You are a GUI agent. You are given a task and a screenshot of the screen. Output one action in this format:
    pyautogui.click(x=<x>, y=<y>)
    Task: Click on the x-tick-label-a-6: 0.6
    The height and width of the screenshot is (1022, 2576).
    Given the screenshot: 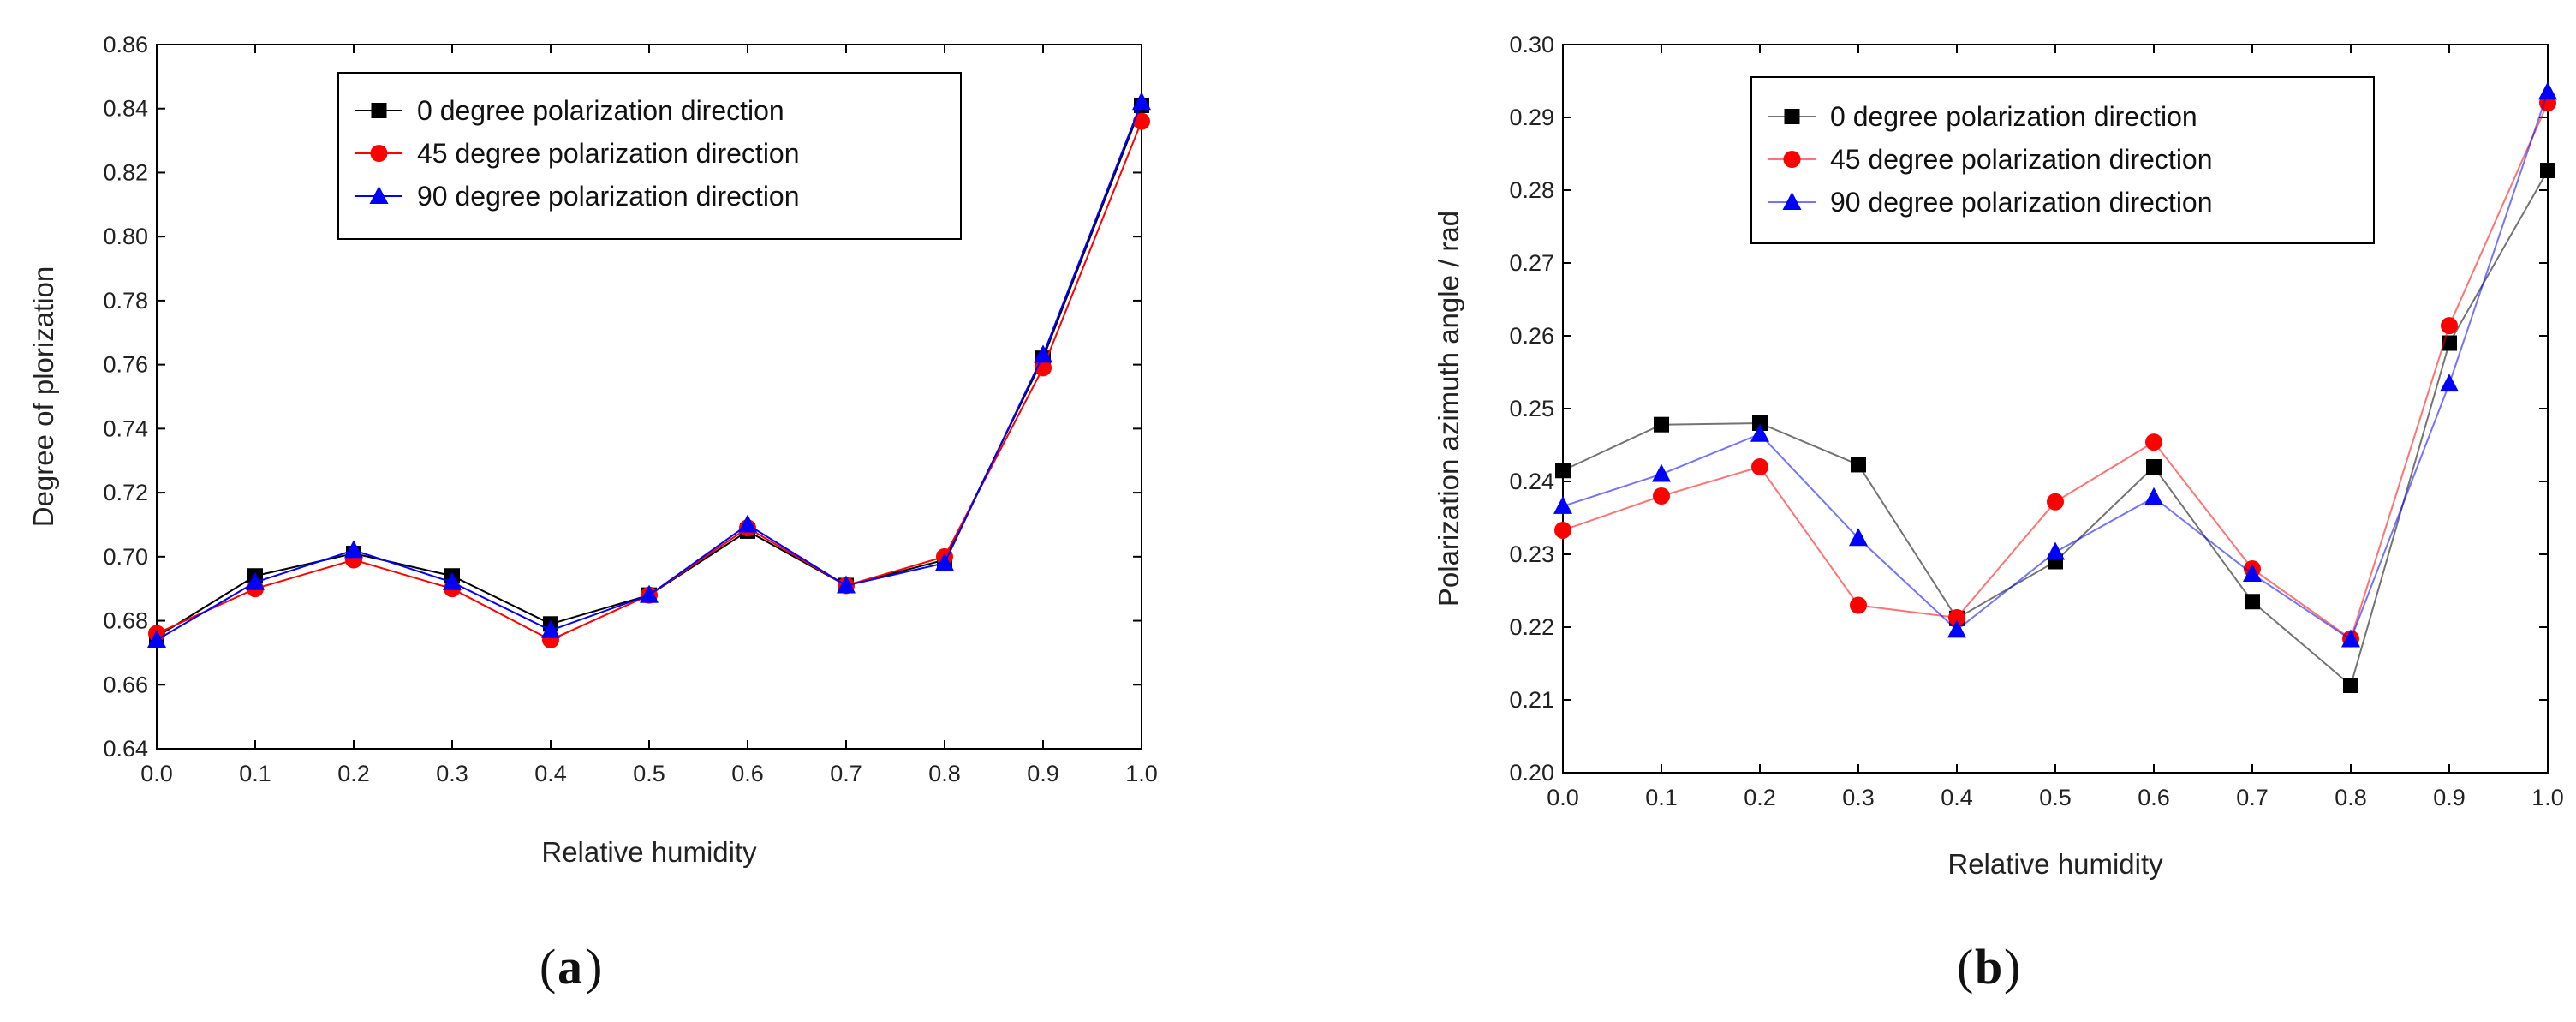 What is the action you would take?
    pyautogui.click(x=748, y=773)
    